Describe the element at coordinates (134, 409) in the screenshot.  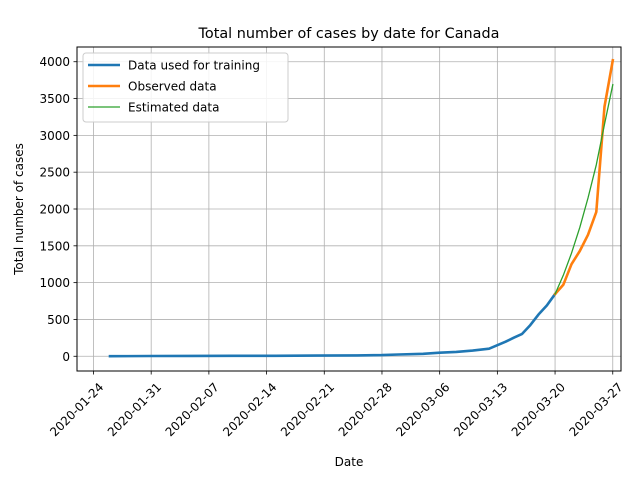
I see `x-tick-label: 2020-01-31` at that location.